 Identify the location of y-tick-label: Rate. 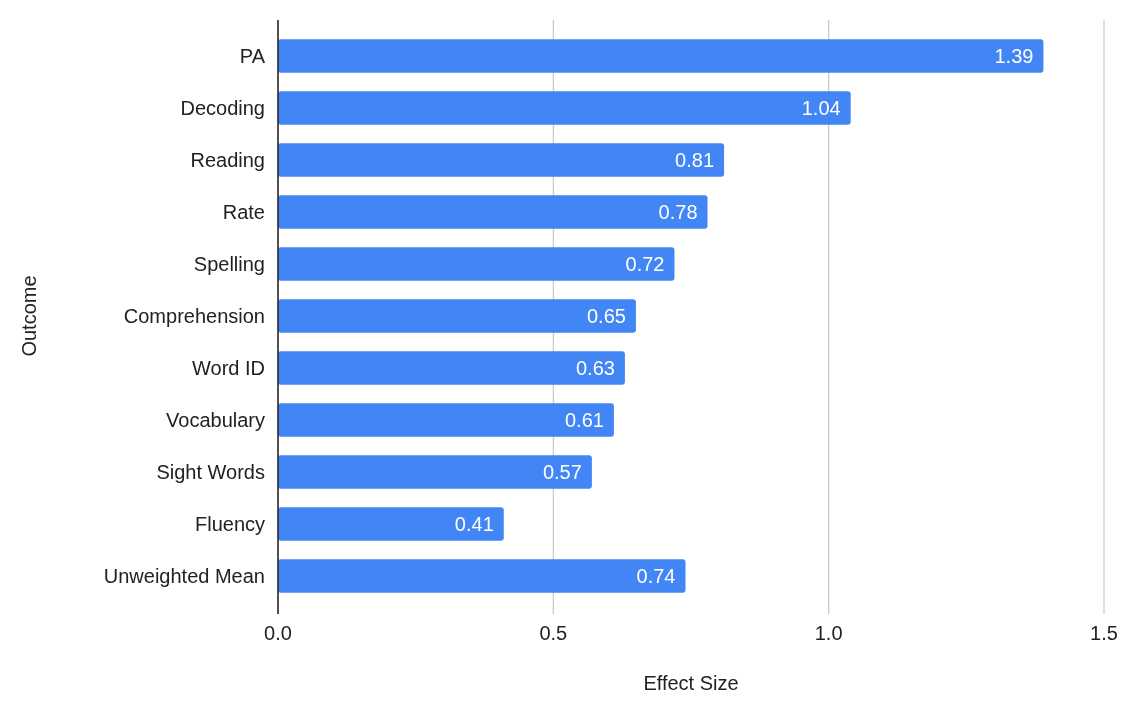
(243, 212).